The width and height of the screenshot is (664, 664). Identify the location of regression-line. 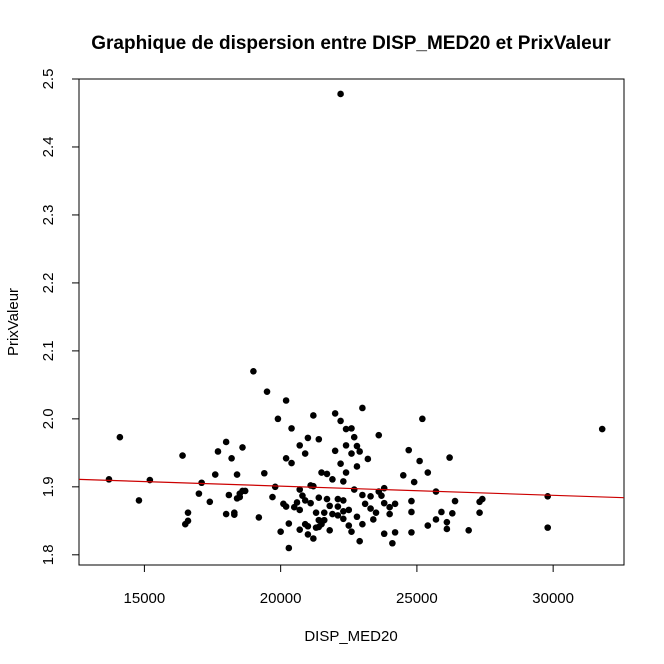
(351, 488).